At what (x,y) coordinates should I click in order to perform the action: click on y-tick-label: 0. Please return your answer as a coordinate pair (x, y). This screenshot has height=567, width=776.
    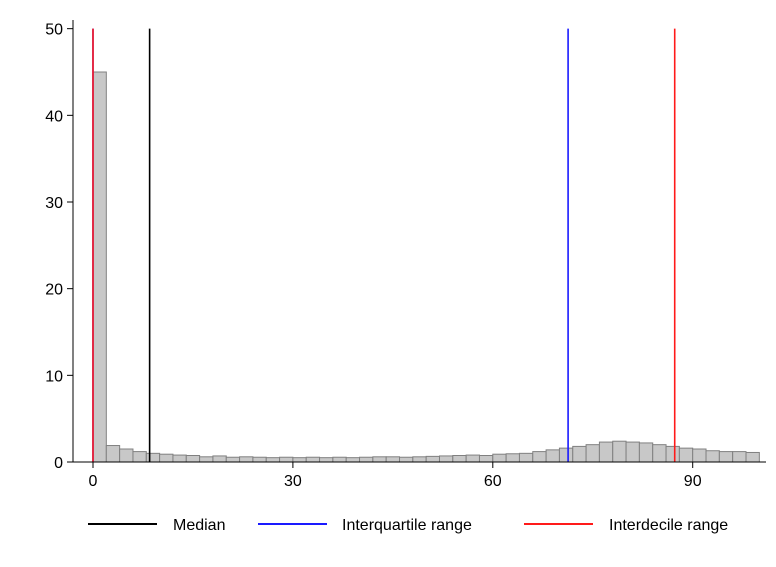
    Looking at the image, I should click on (58, 463).